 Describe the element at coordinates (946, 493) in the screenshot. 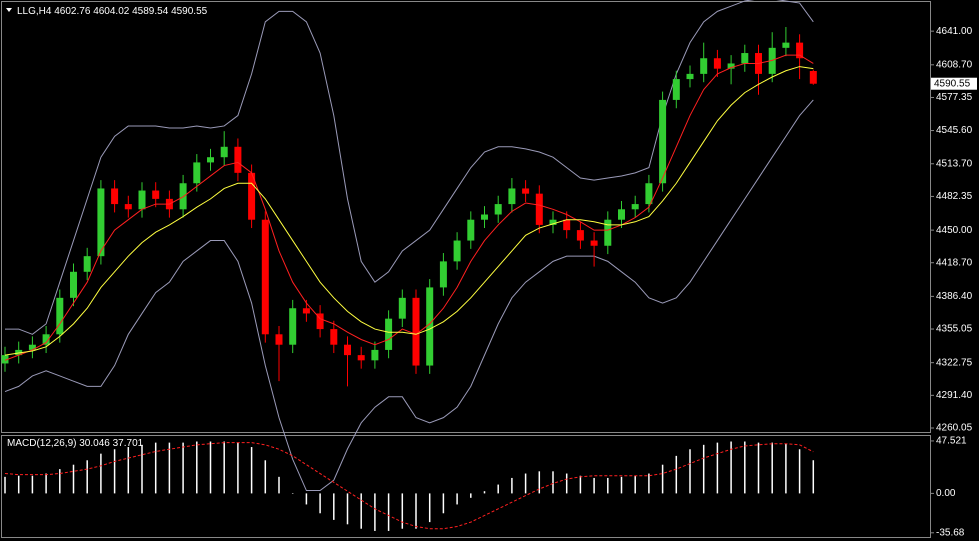

I see `y-tick-label: 0.00` at that location.